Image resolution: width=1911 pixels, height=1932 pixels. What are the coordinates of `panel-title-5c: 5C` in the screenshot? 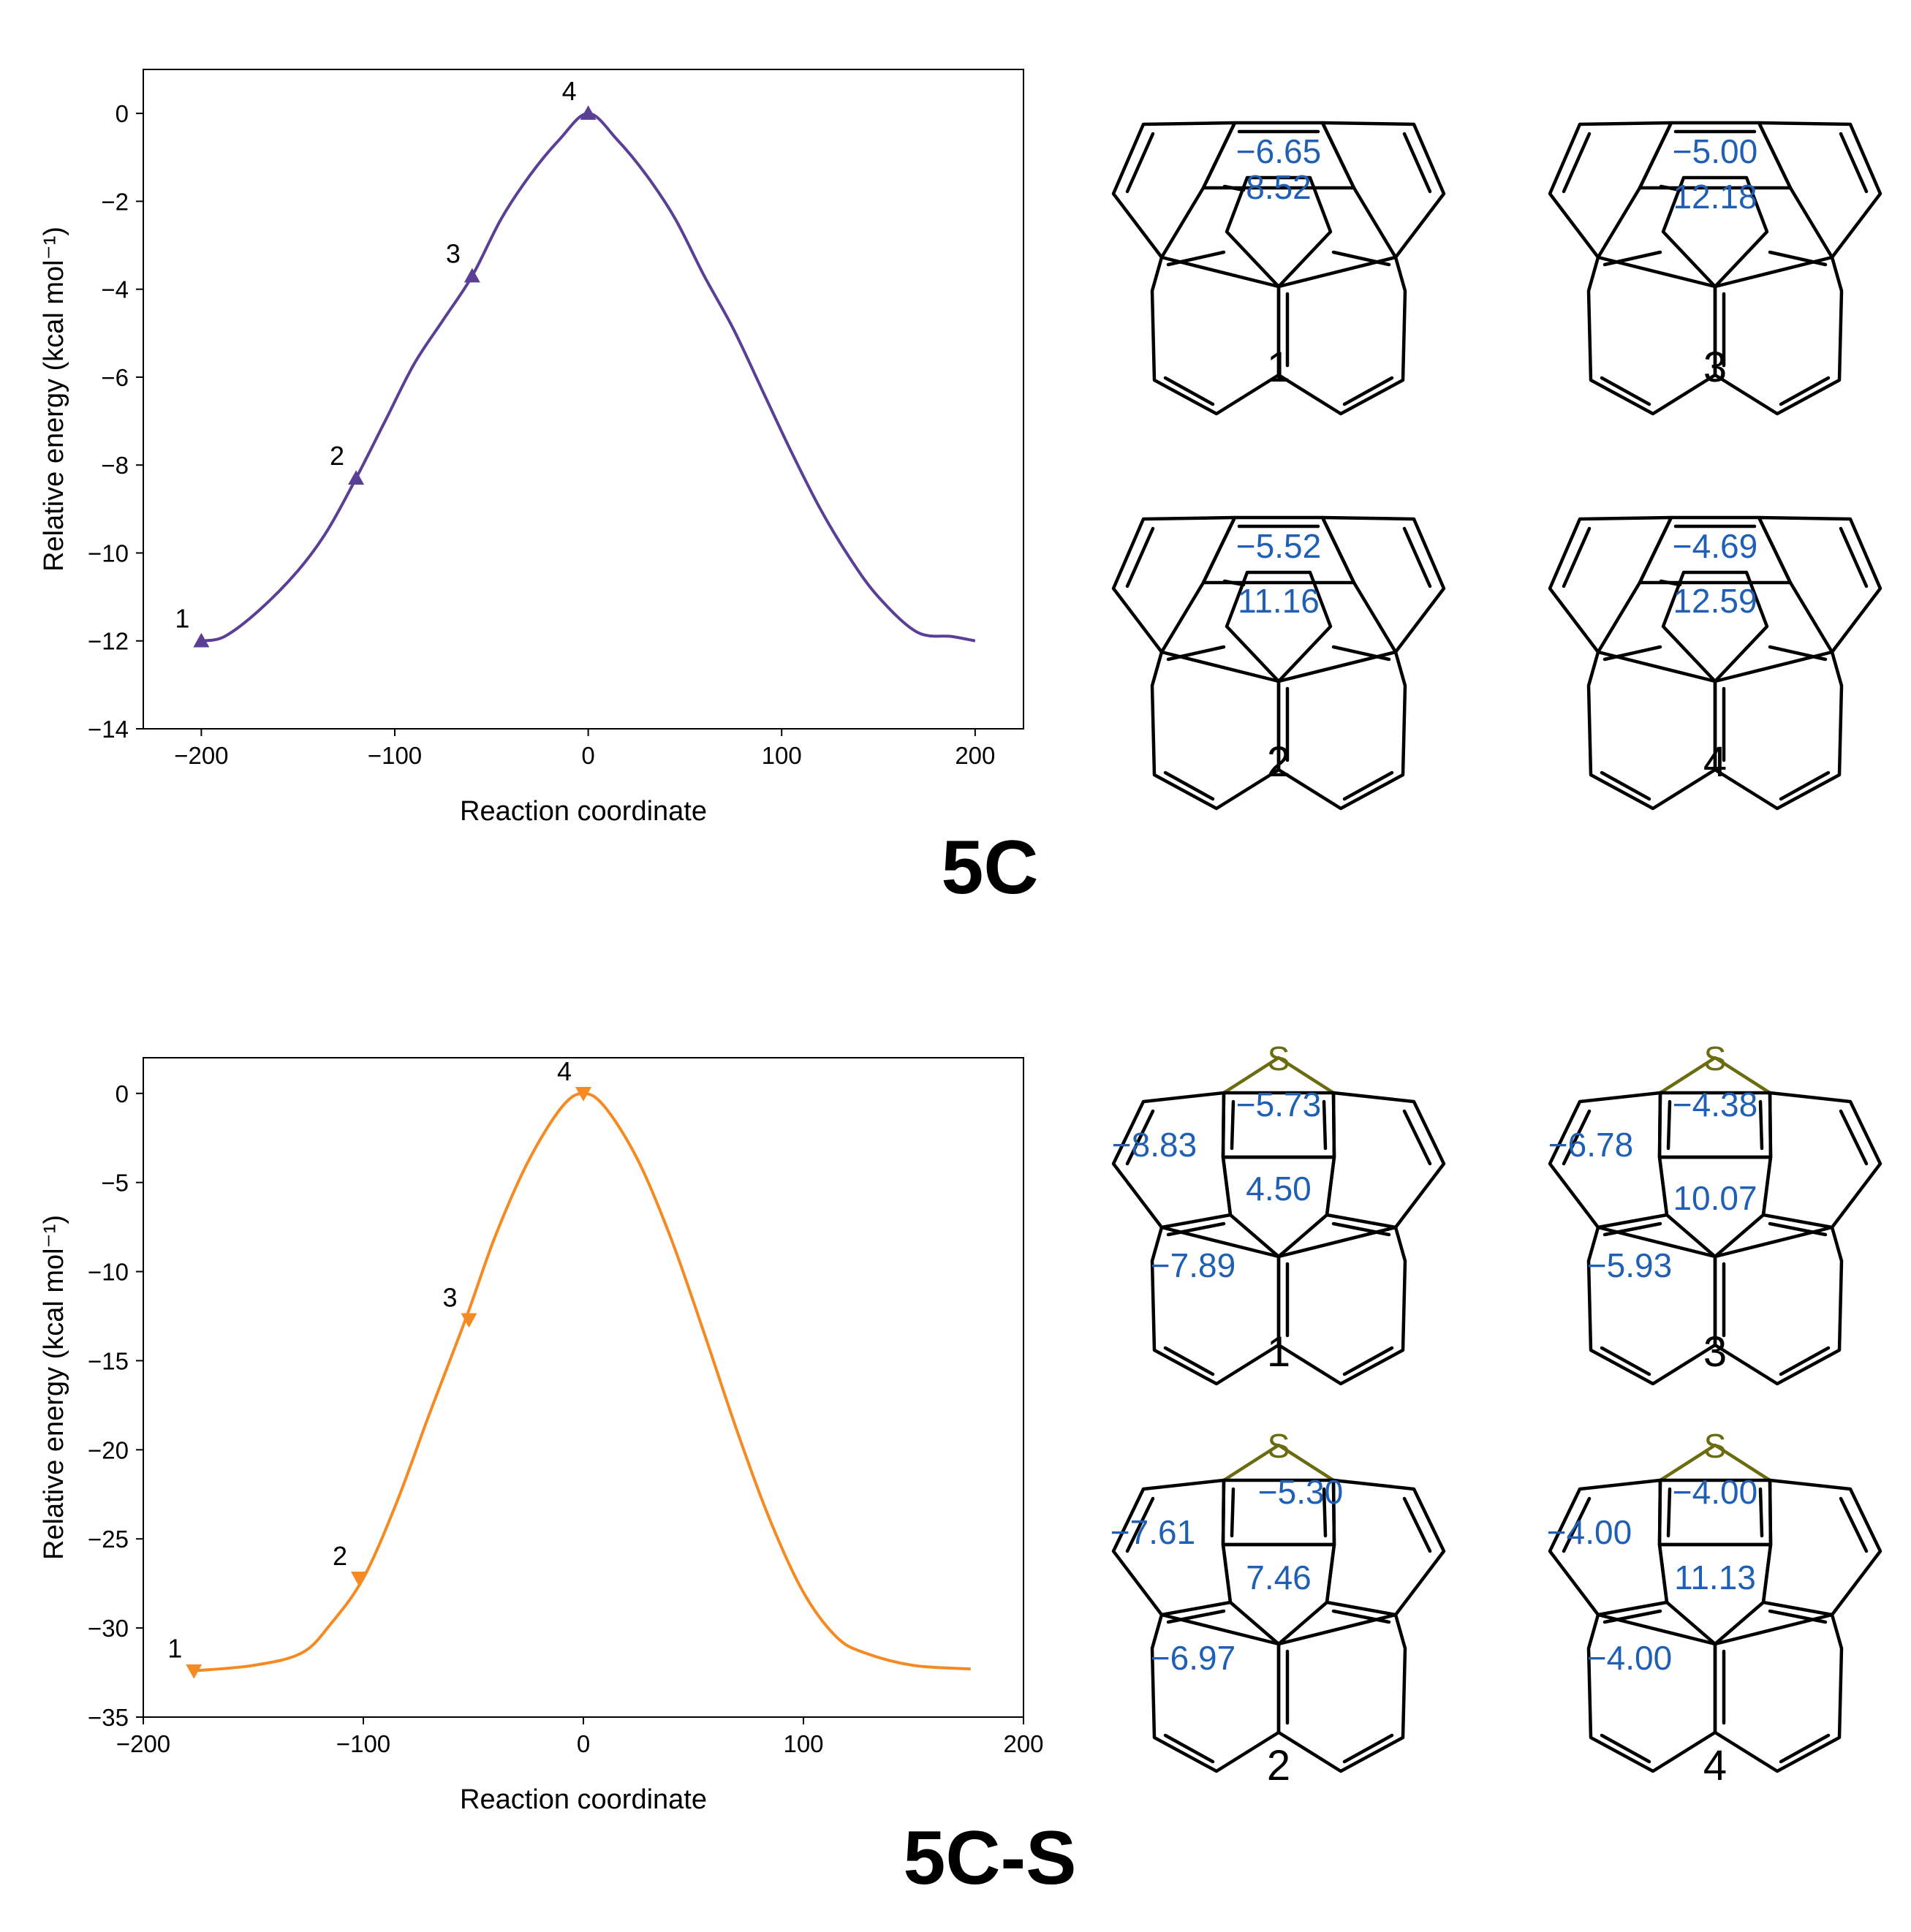 It's located at (990, 867).